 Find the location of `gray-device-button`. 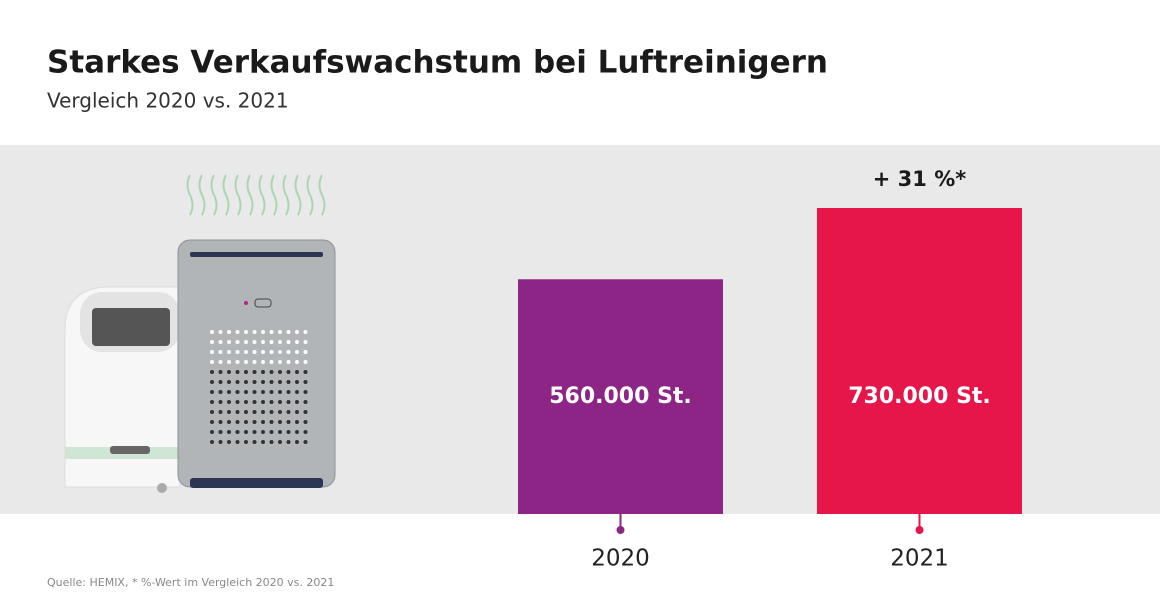

gray-device-button is located at coordinates (263, 303).